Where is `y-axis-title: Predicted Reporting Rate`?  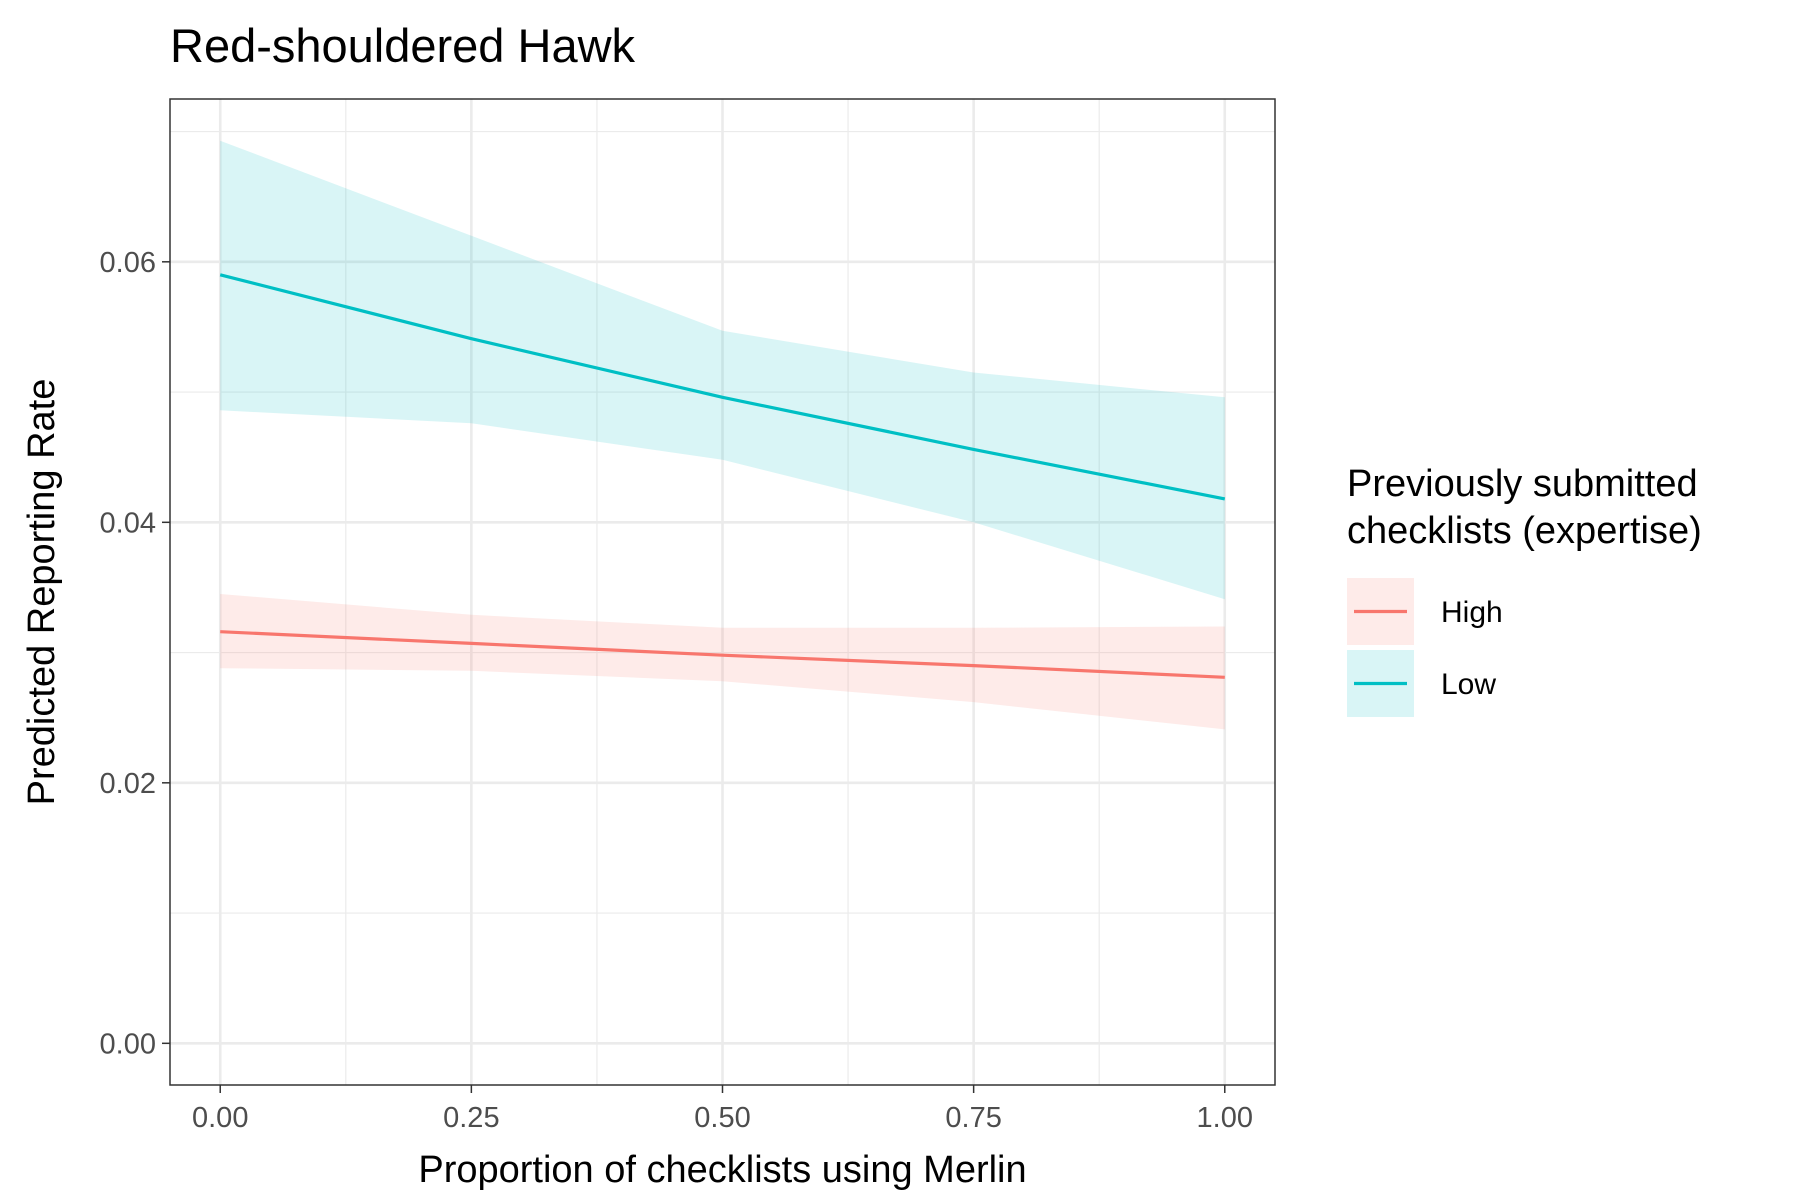 y-axis-title: Predicted Reporting Rate is located at coordinates (42, 592).